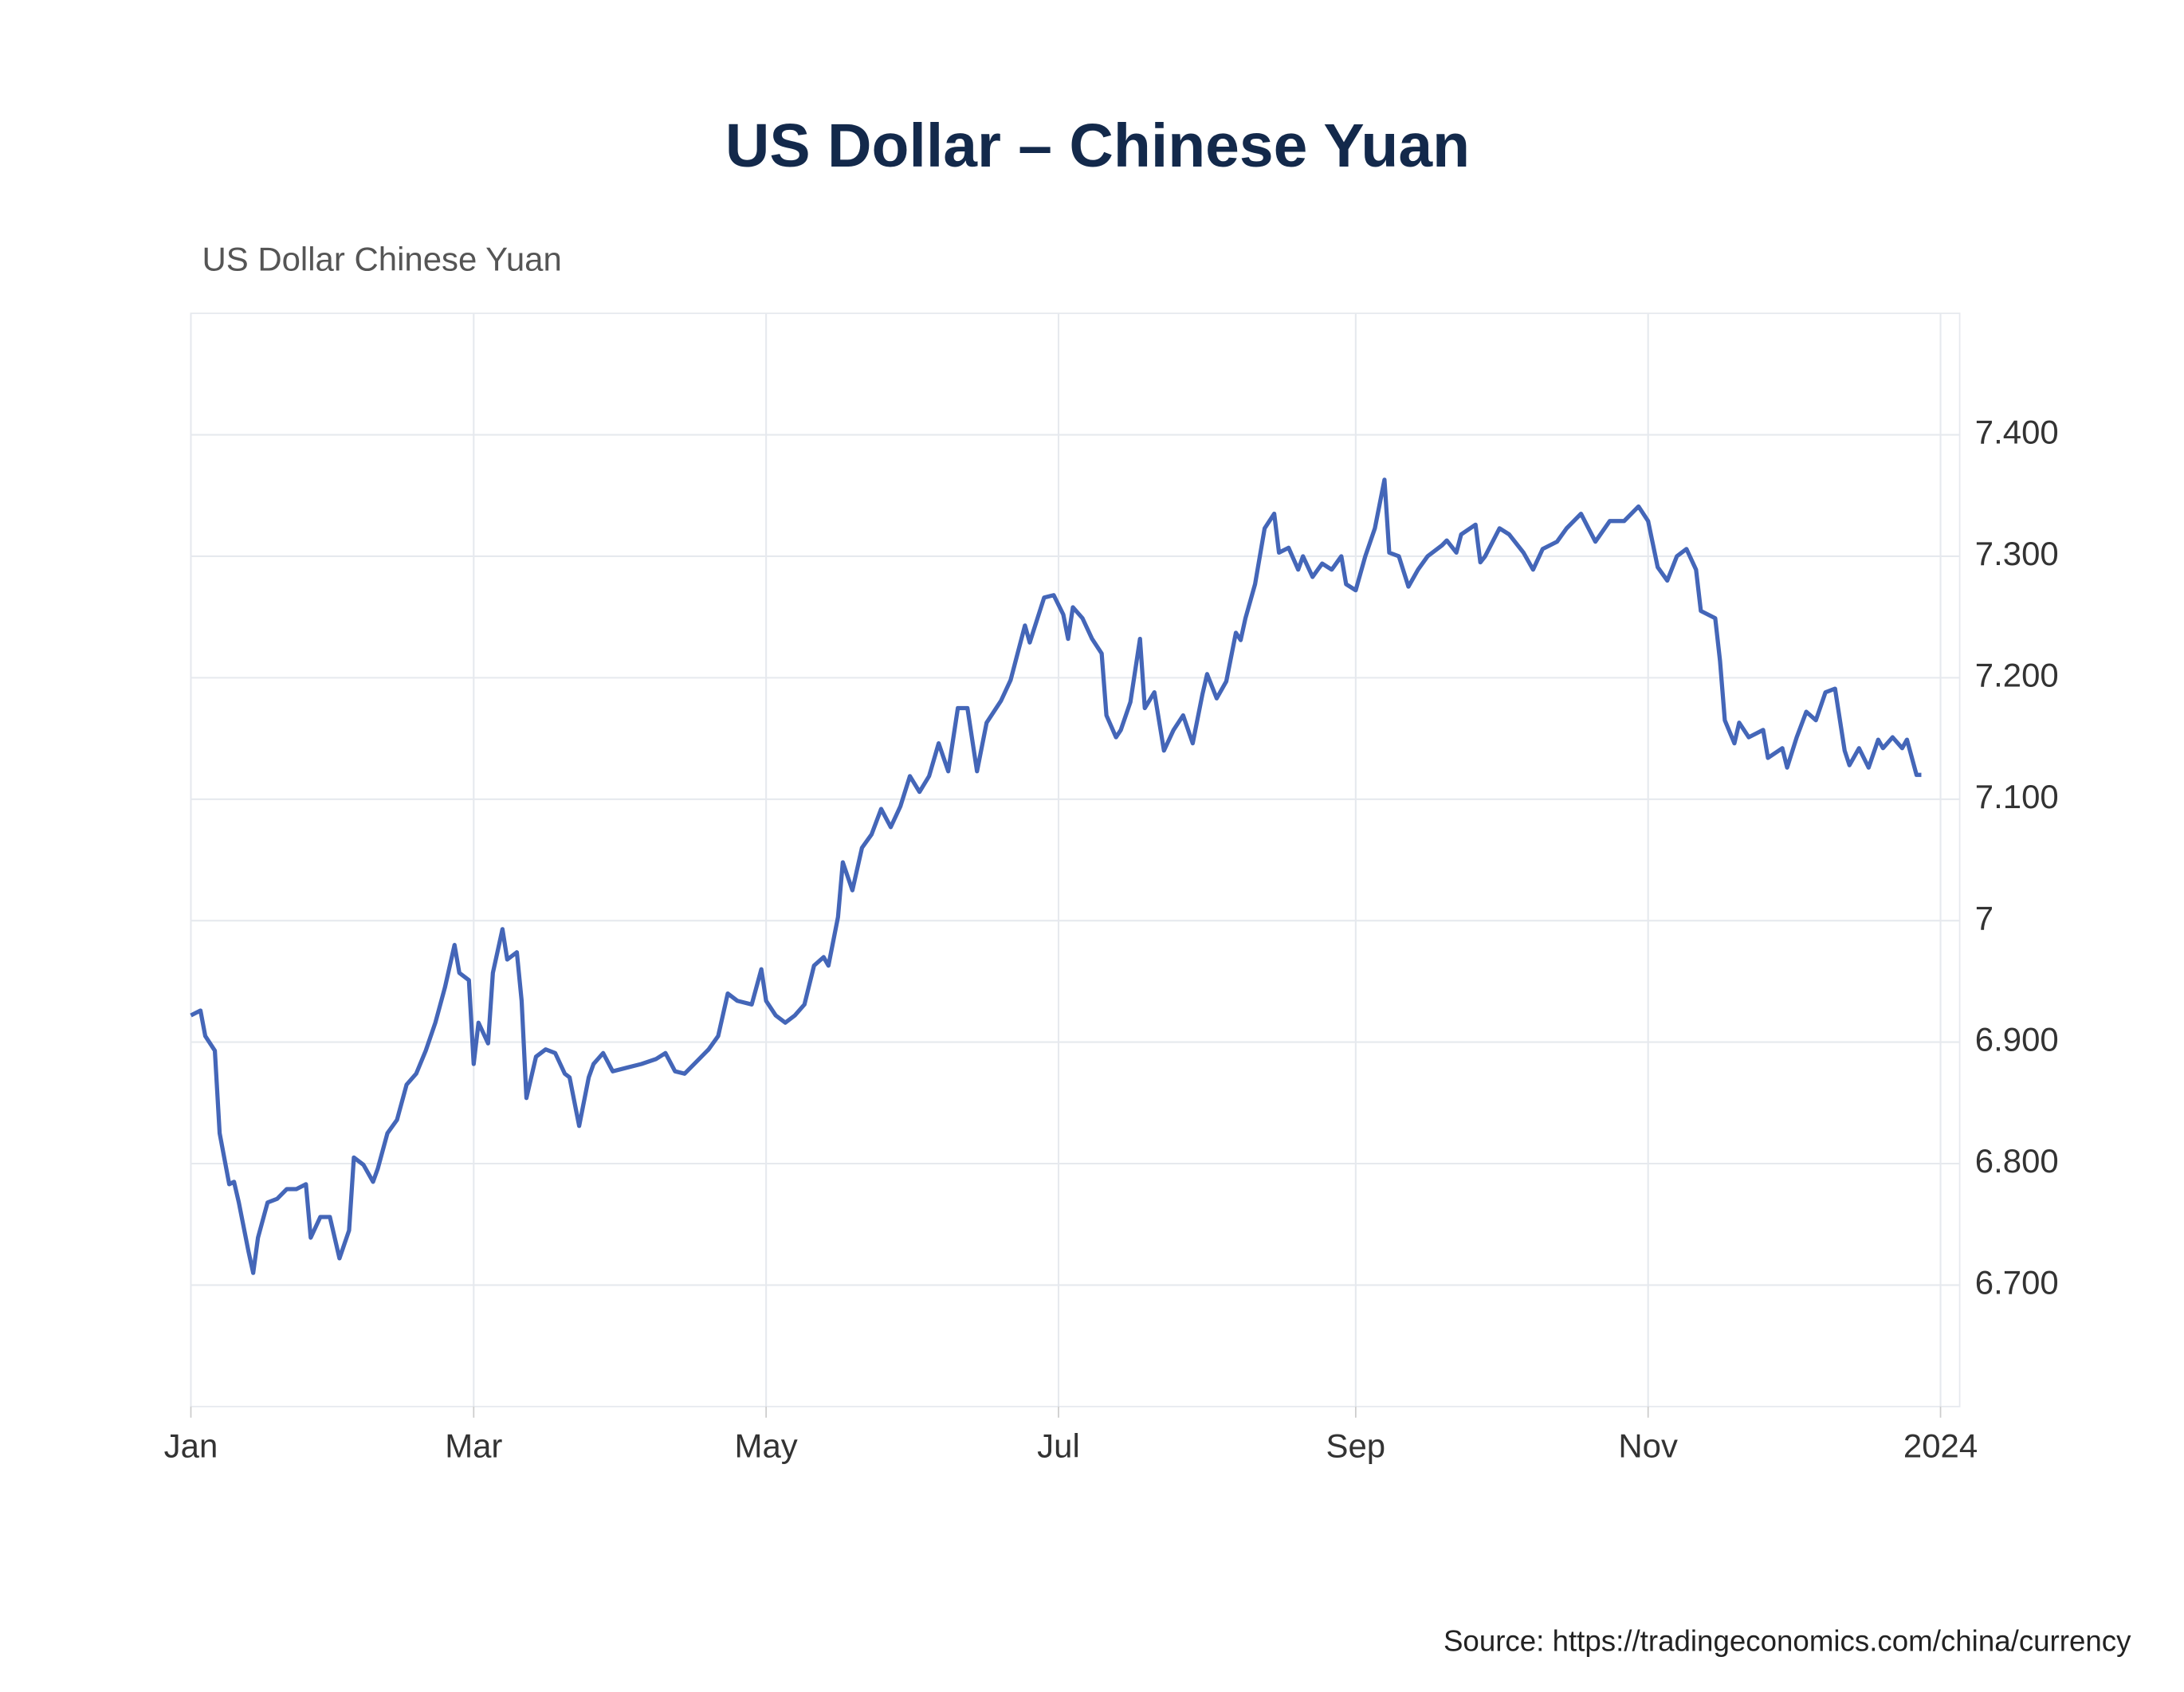  I want to click on y-tick-label: 7, so click(1984, 917).